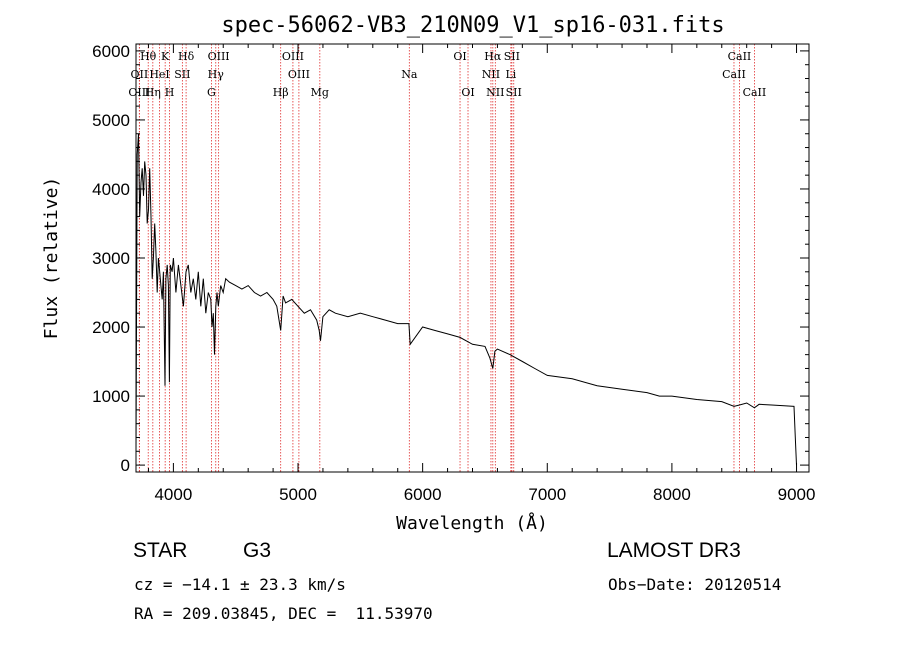 Image resolution: width=900 pixels, height=649 pixels. Describe the element at coordinates (160, 550) in the screenshot. I see `object-class: STAR` at that location.